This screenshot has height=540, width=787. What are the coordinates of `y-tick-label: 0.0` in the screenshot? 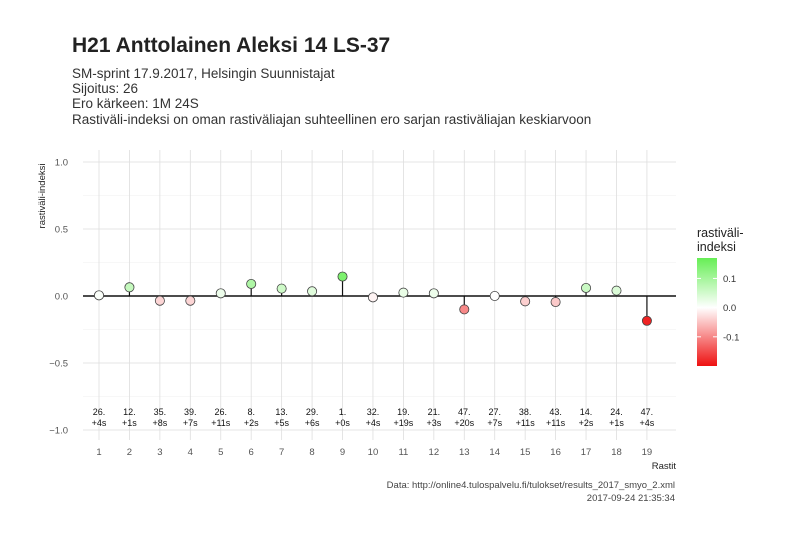 It's located at (61, 297).